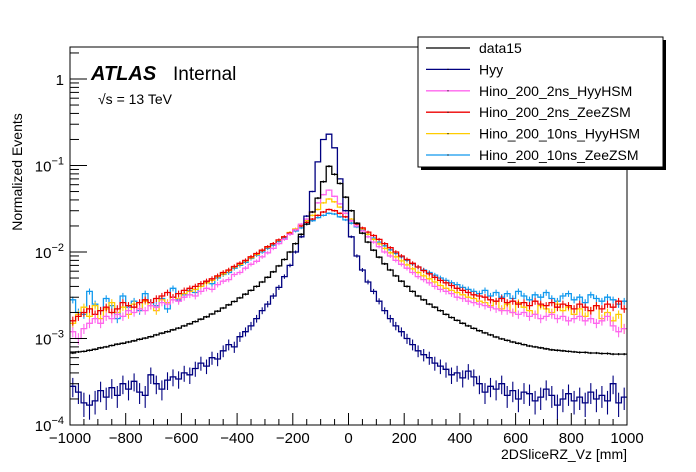 The height and width of the screenshot is (472, 696). What do you see at coordinates (204, 74) in the screenshot?
I see `internal-label: Internal` at bounding box center [204, 74].